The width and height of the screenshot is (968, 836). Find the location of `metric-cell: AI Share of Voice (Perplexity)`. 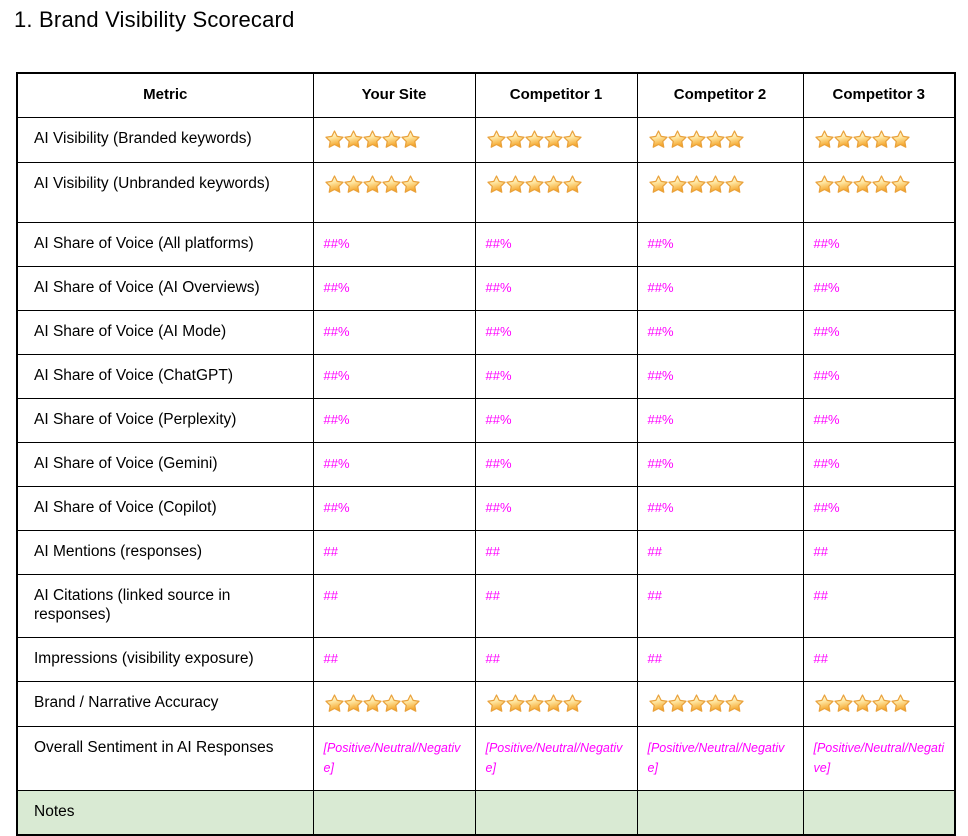

metric-cell: AI Share of Voice (Perplexity) is located at coordinates (165, 420).